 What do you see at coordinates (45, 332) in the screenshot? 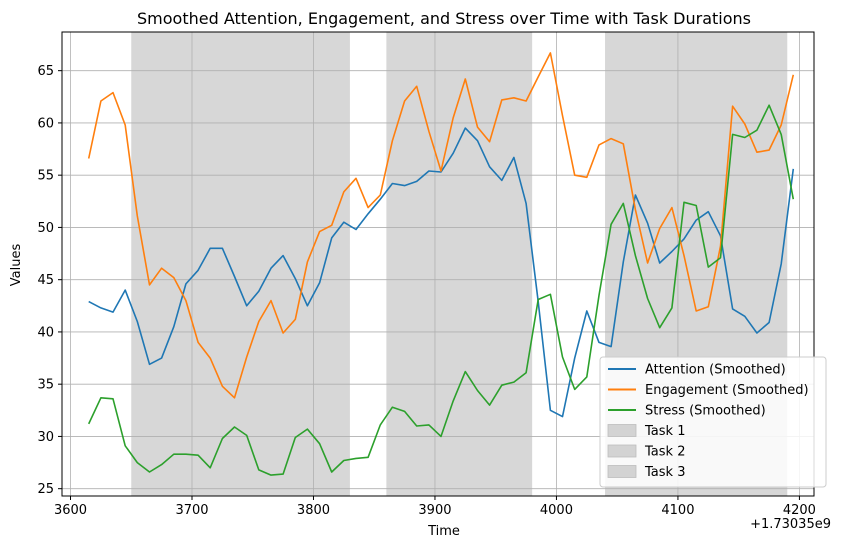
I see `y-tick-label: 40` at bounding box center [45, 332].